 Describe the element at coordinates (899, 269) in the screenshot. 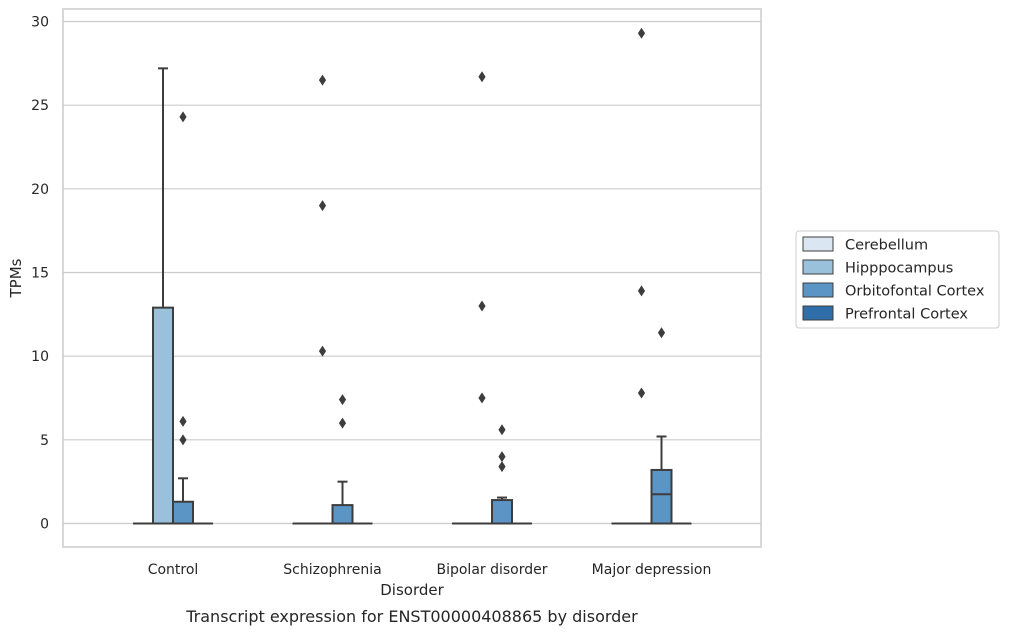

I see `legend-label: Hipppocampus` at that location.